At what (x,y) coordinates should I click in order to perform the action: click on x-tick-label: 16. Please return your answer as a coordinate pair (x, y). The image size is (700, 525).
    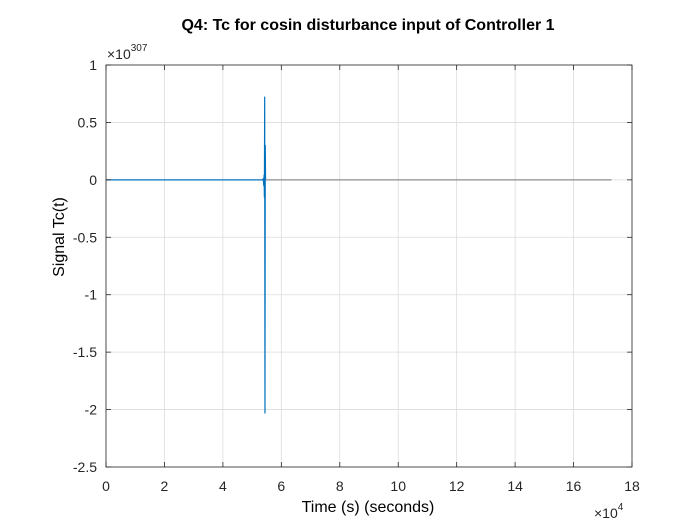
    Looking at the image, I should click on (574, 486).